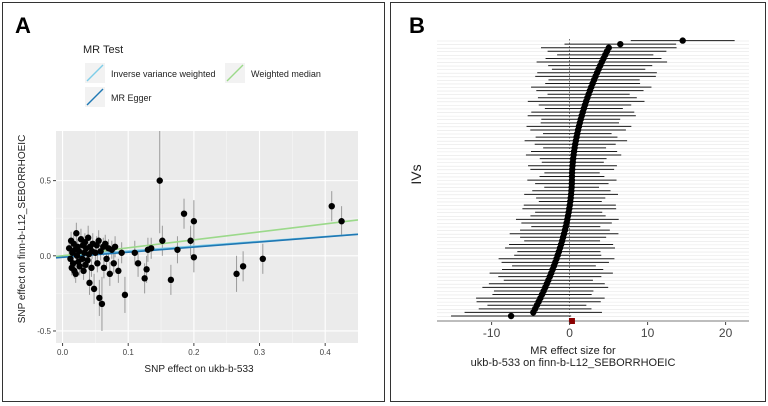 This screenshot has width=768, height=406. Describe the element at coordinates (44, 331) in the screenshot. I see `y-tick-label: -0.5` at that location.